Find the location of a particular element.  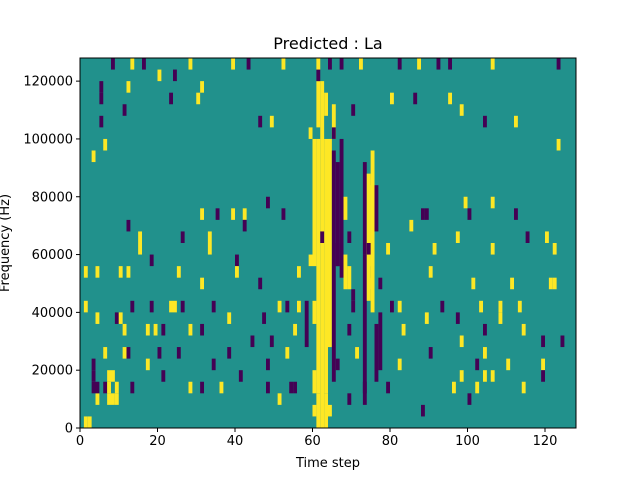

y-tick-label: 120000 is located at coordinates (48, 82).